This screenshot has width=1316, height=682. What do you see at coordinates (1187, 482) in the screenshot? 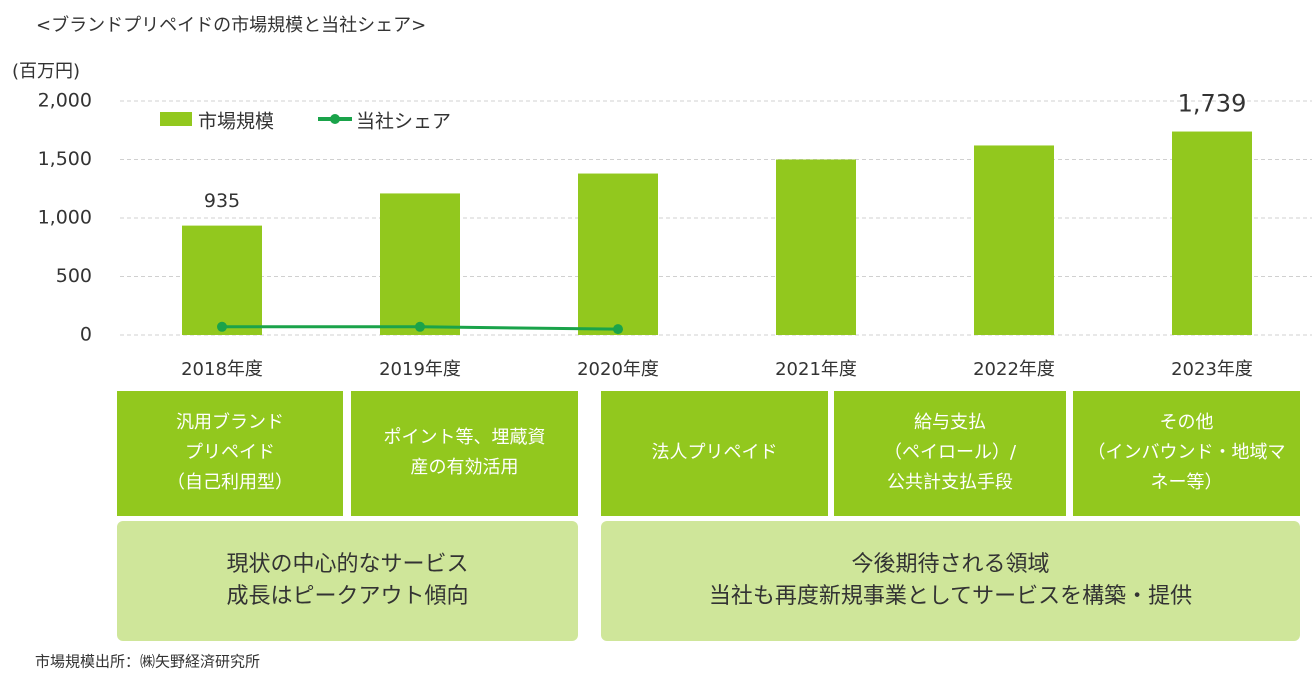
I see `segment-label: ネー等）` at bounding box center [1187, 482].